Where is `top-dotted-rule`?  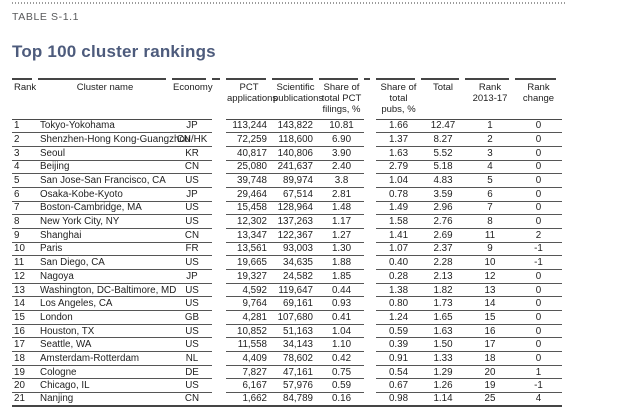 top-dotted-rule is located at coordinates (288, 3).